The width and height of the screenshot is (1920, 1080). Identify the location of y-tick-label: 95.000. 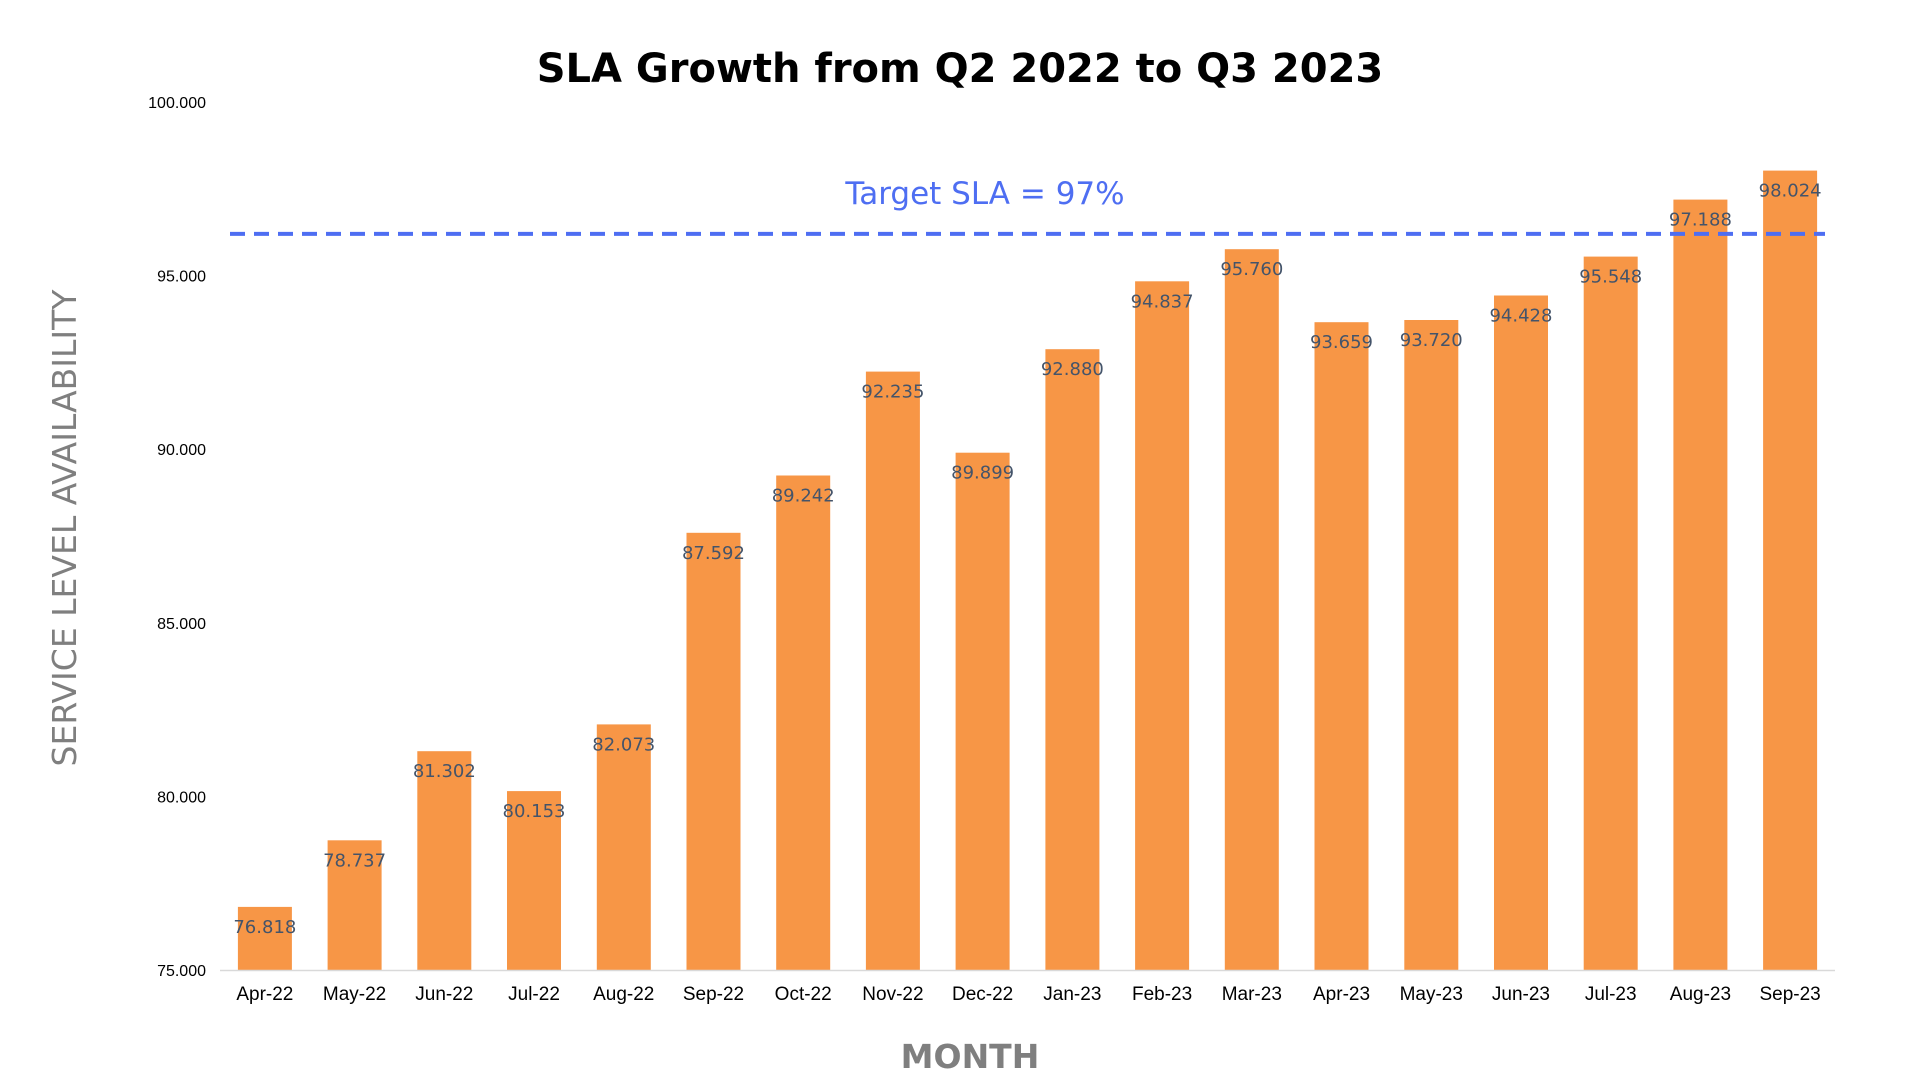
(181, 277).